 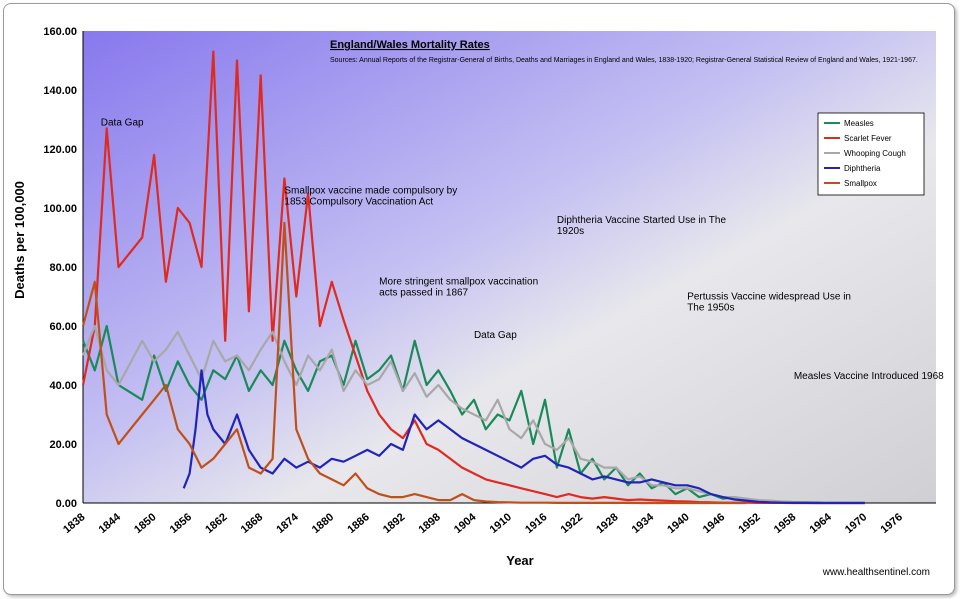 What do you see at coordinates (60, 209) in the screenshot?
I see `y-tick-label: 100.00` at bounding box center [60, 209].